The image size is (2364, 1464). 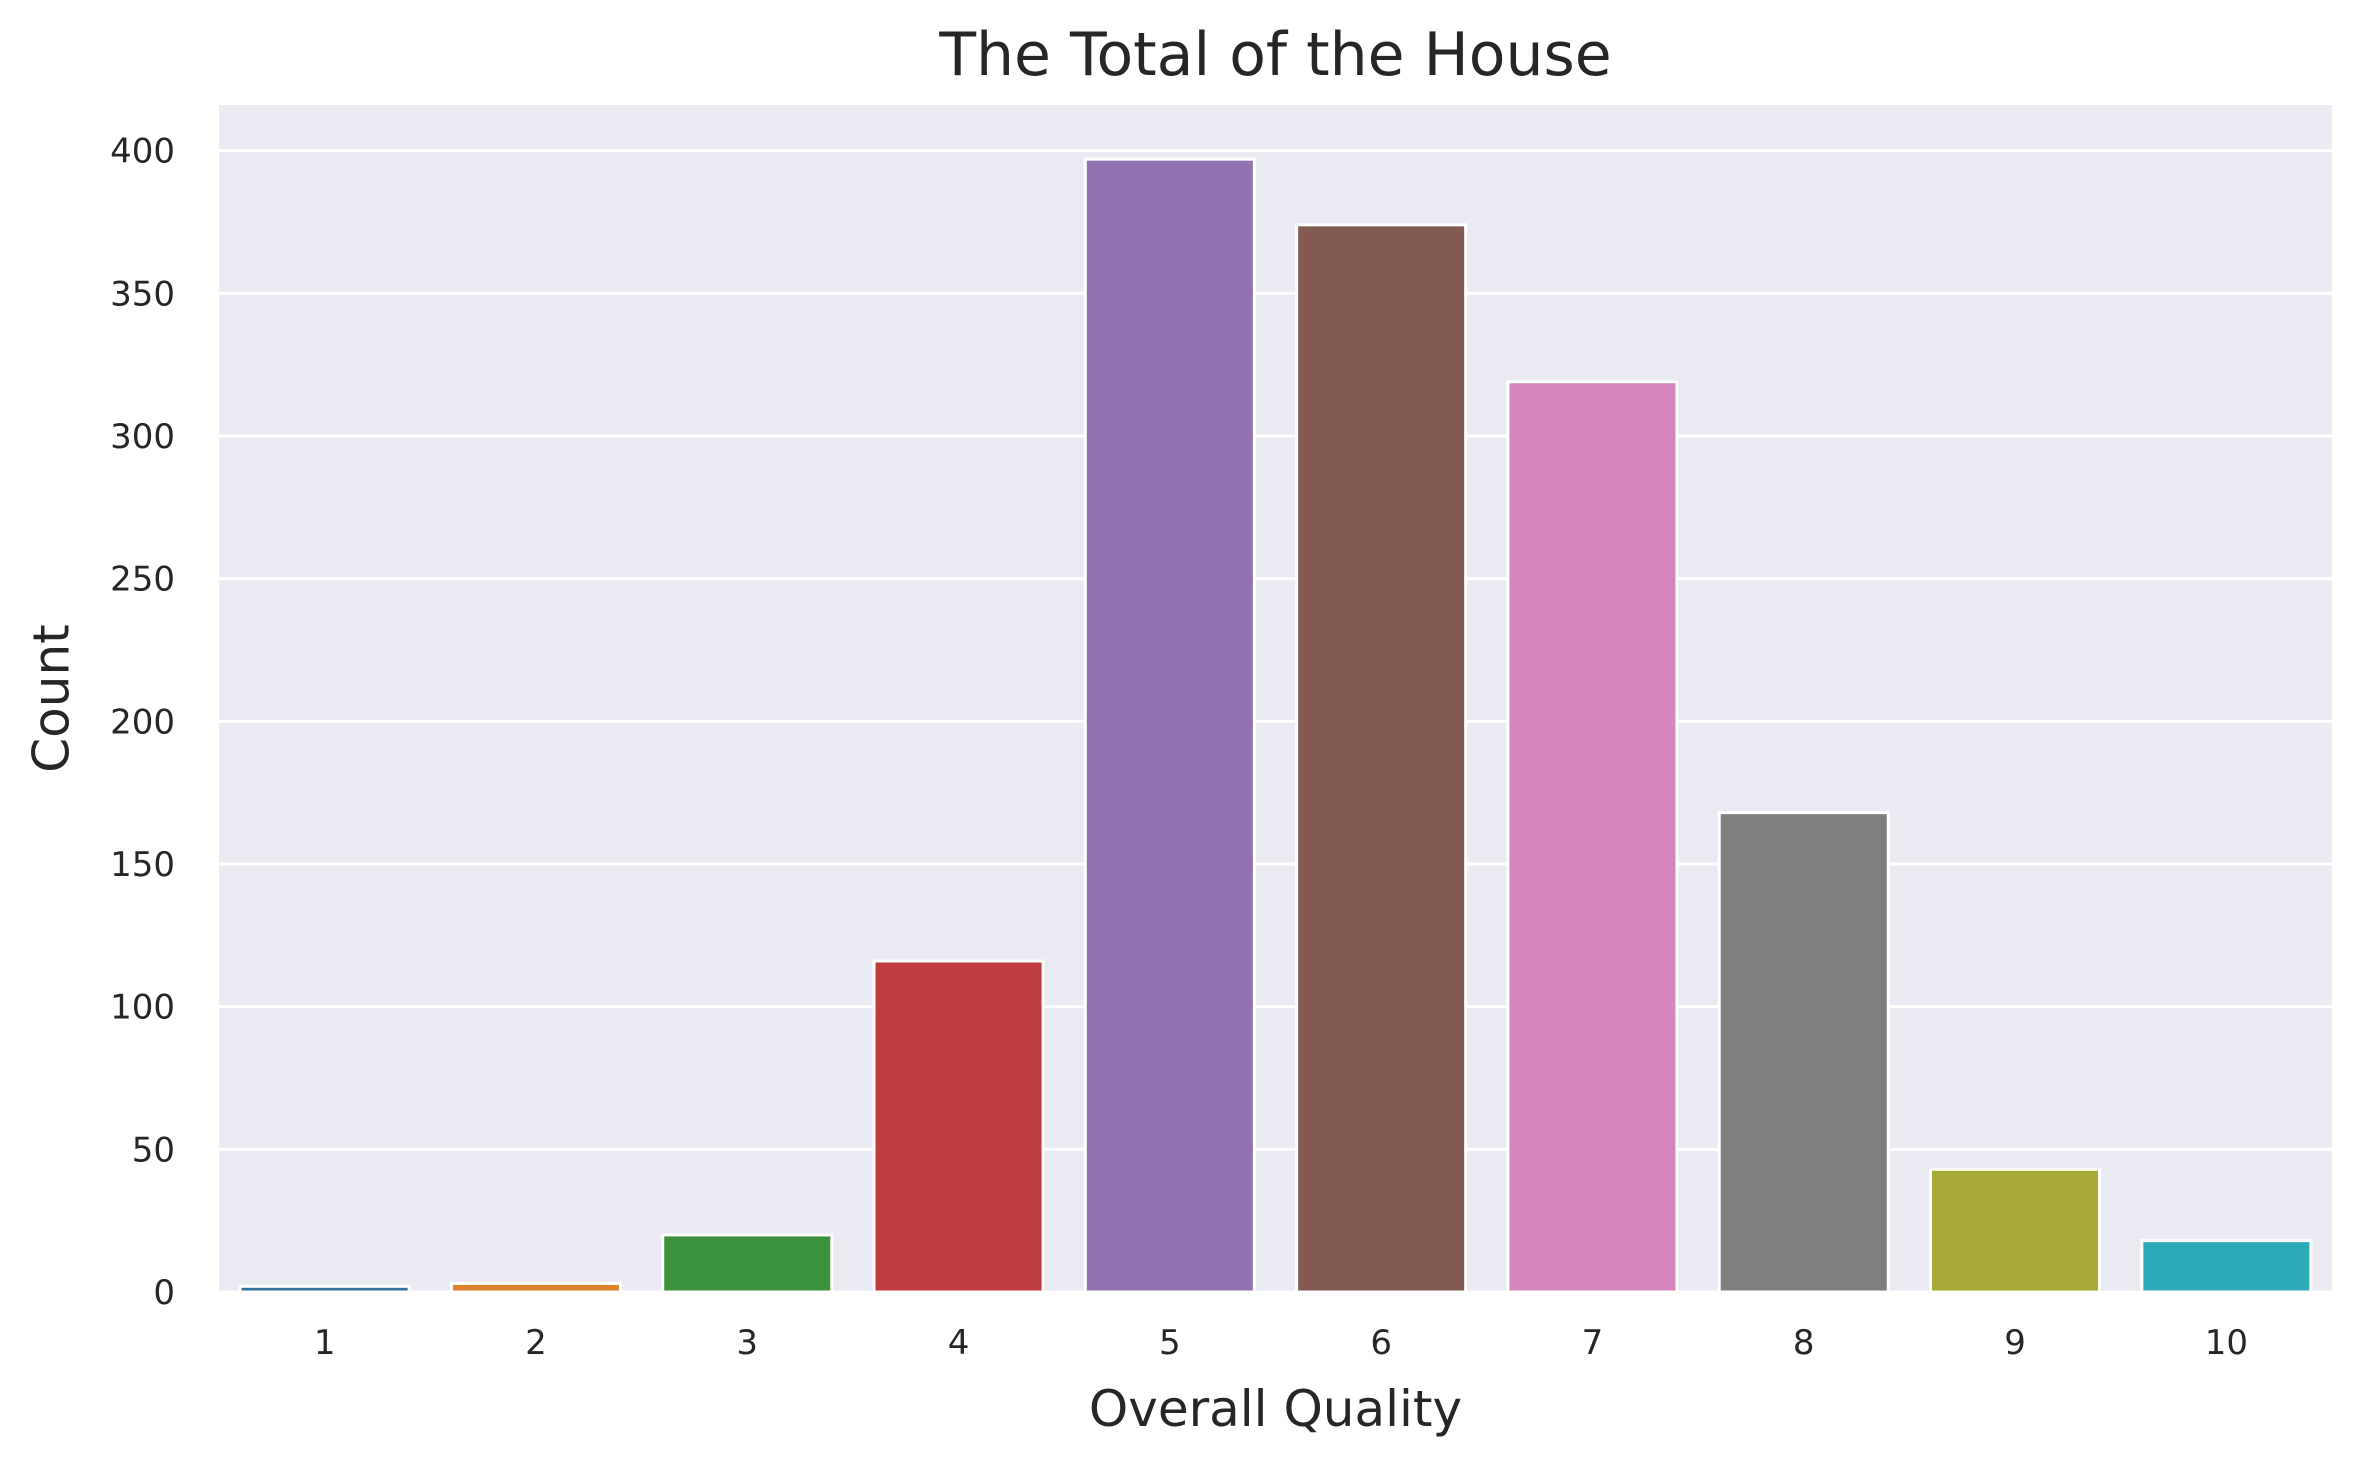 What do you see at coordinates (959, 1343) in the screenshot?
I see `x-tick-label: 4` at bounding box center [959, 1343].